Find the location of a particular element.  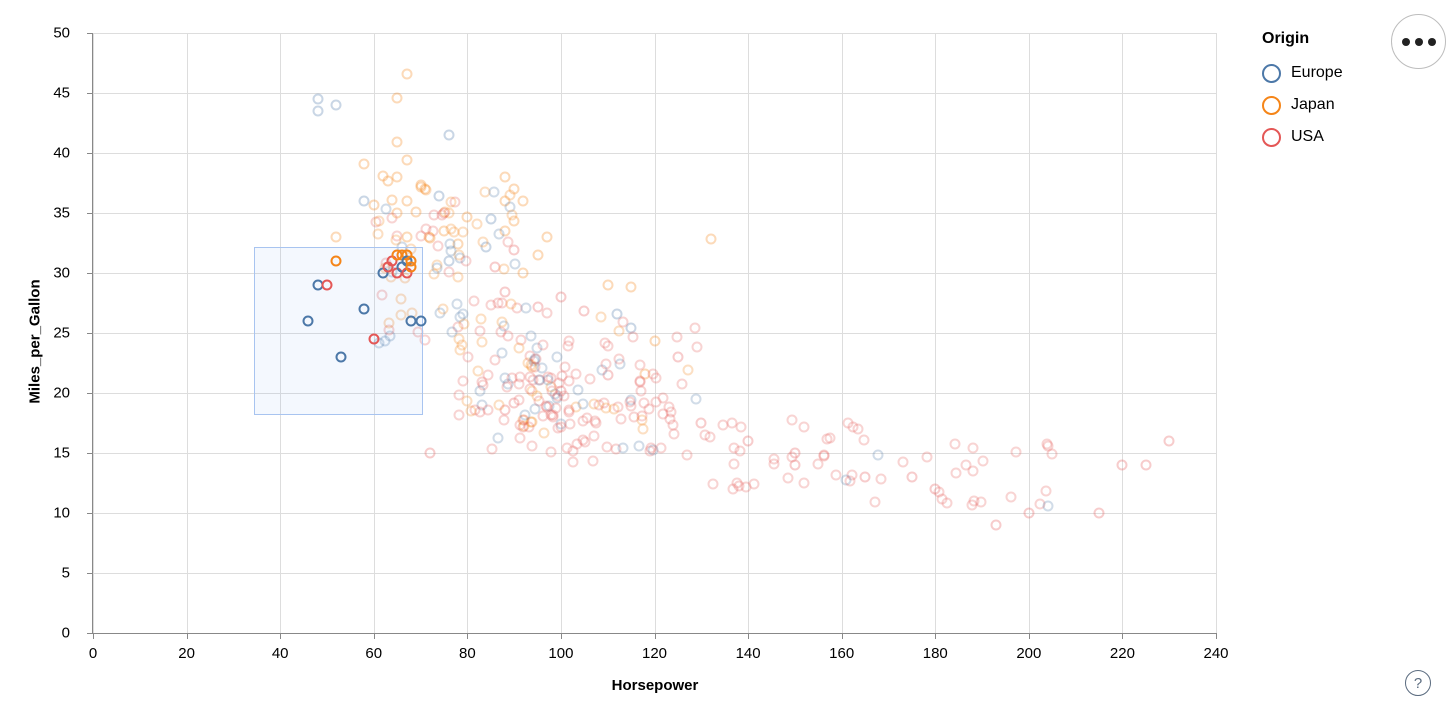

help-icon: ? is located at coordinates (1418, 683).